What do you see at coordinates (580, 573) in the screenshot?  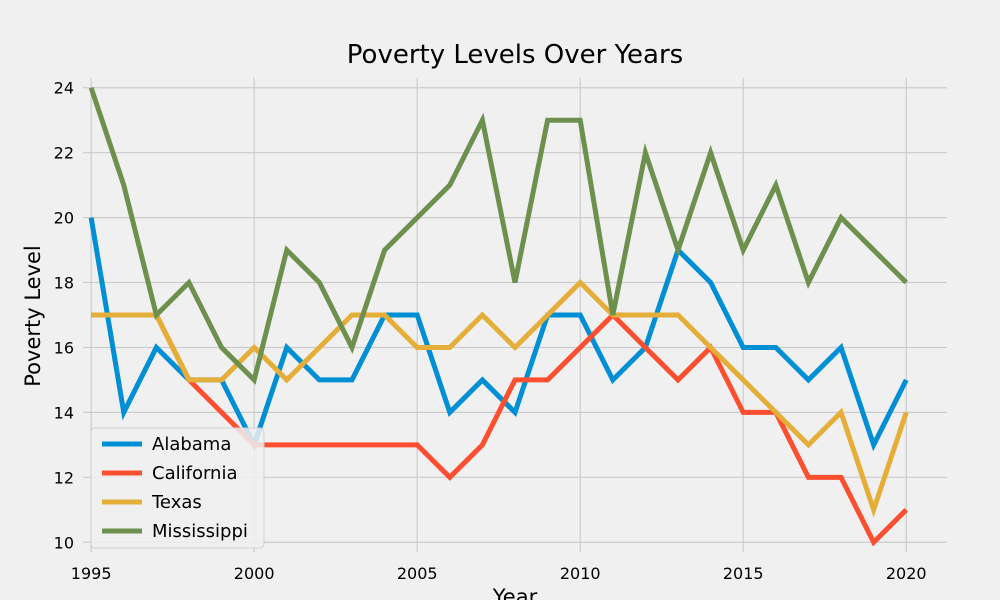 I see `x-tick-label: 2010` at bounding box center [580, 573].